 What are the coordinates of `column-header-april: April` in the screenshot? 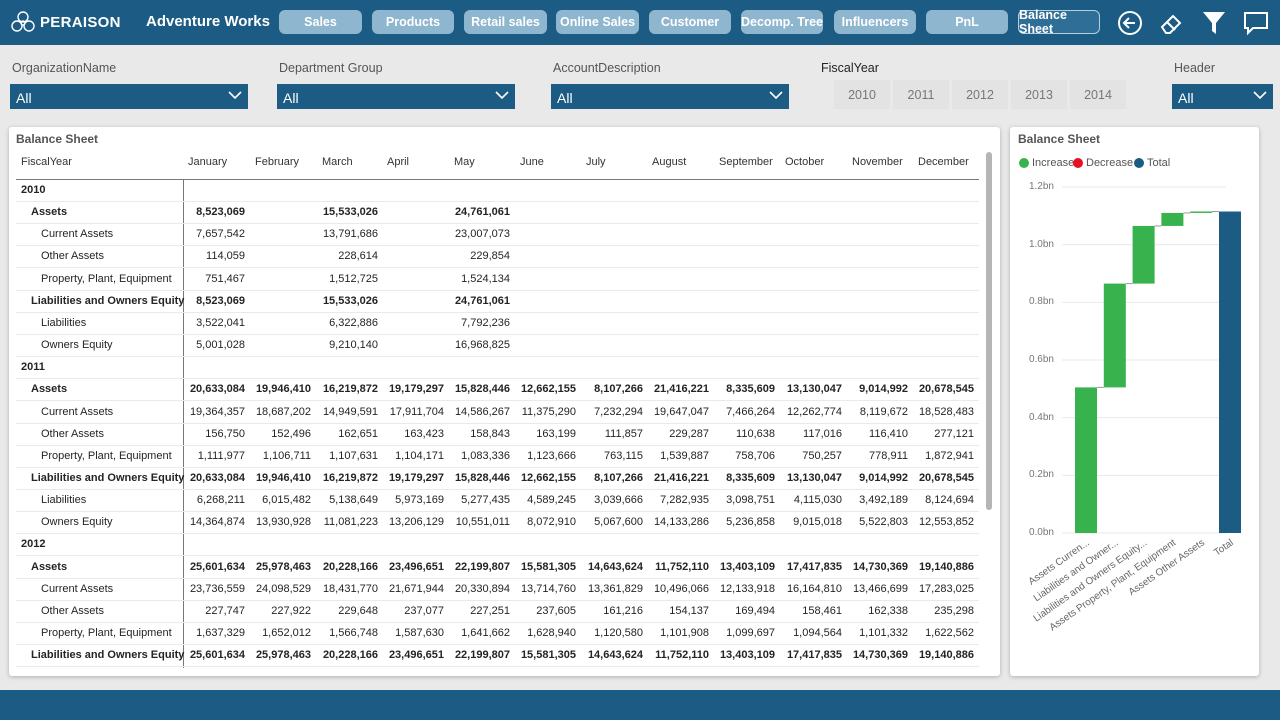 It's located at (398, 162).